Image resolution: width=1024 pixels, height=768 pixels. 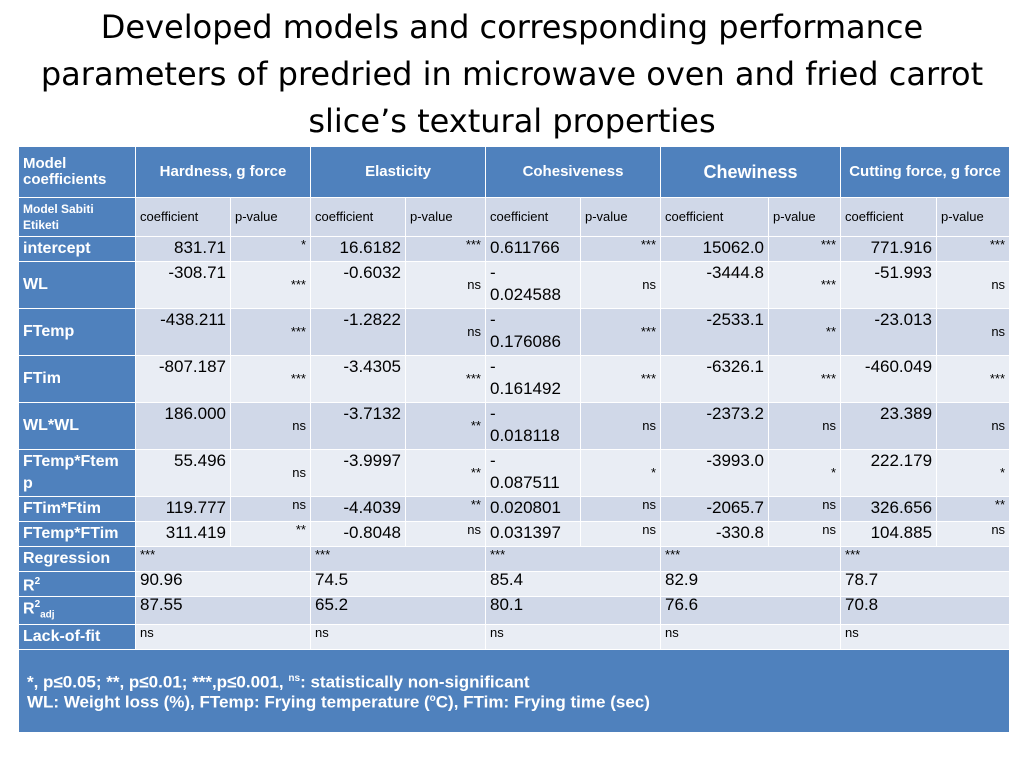 What do you see at coordinates (183, 509) in the screenshot?
I see `coefficient-value: 119.777` at bounding box center [183, 509].